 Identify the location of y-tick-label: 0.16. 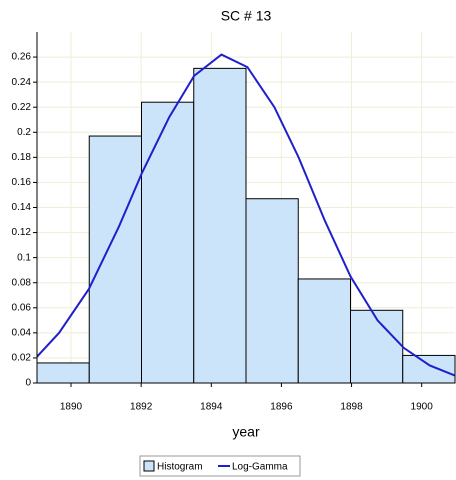
(22, 182).